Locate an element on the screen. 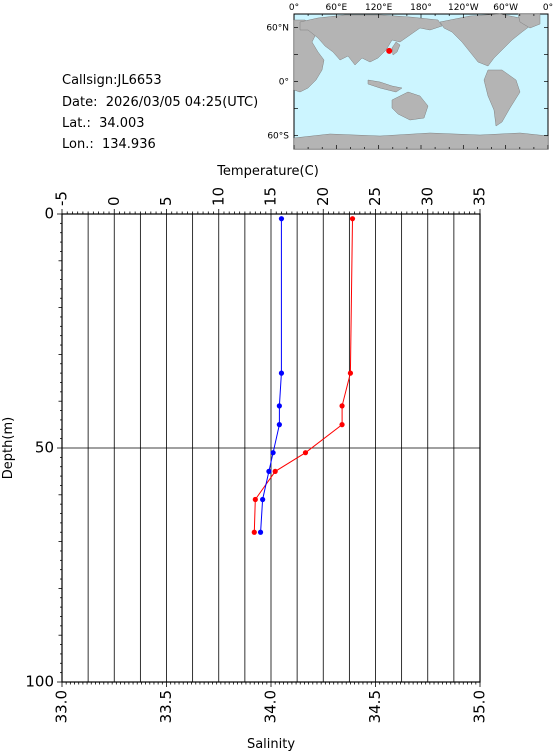 Image resolution: width=553 pixels, height=751 pixels. depth-tick-label: 0 is located at coordinates (49, 214).